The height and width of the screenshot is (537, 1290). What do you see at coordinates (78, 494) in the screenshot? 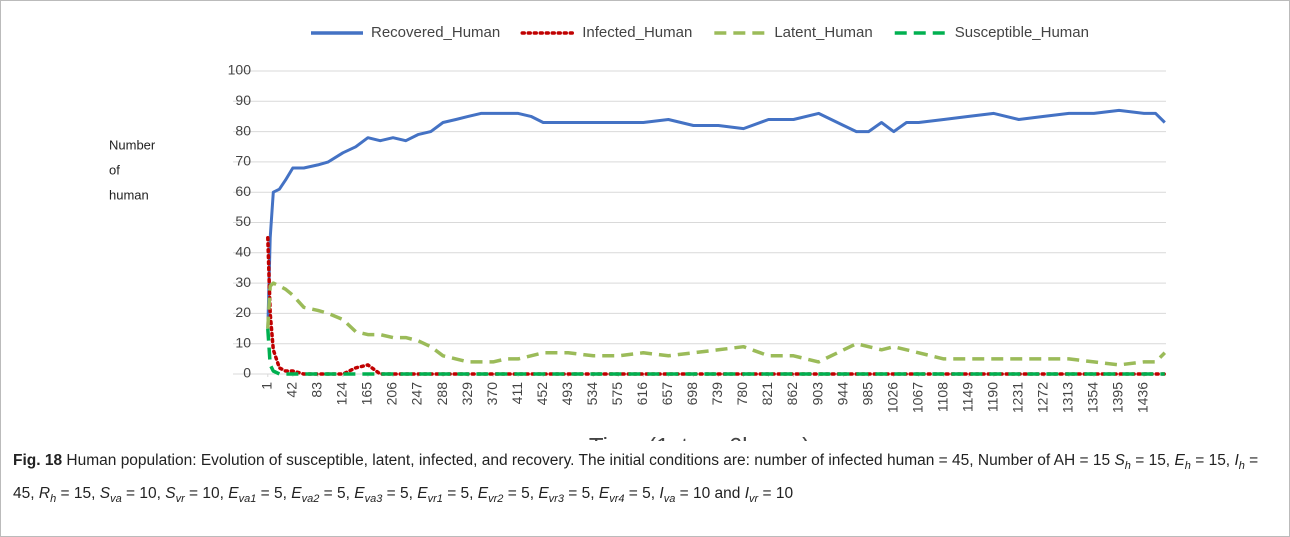
I see `term-value: = 15,` at bounding box center [78, 494].